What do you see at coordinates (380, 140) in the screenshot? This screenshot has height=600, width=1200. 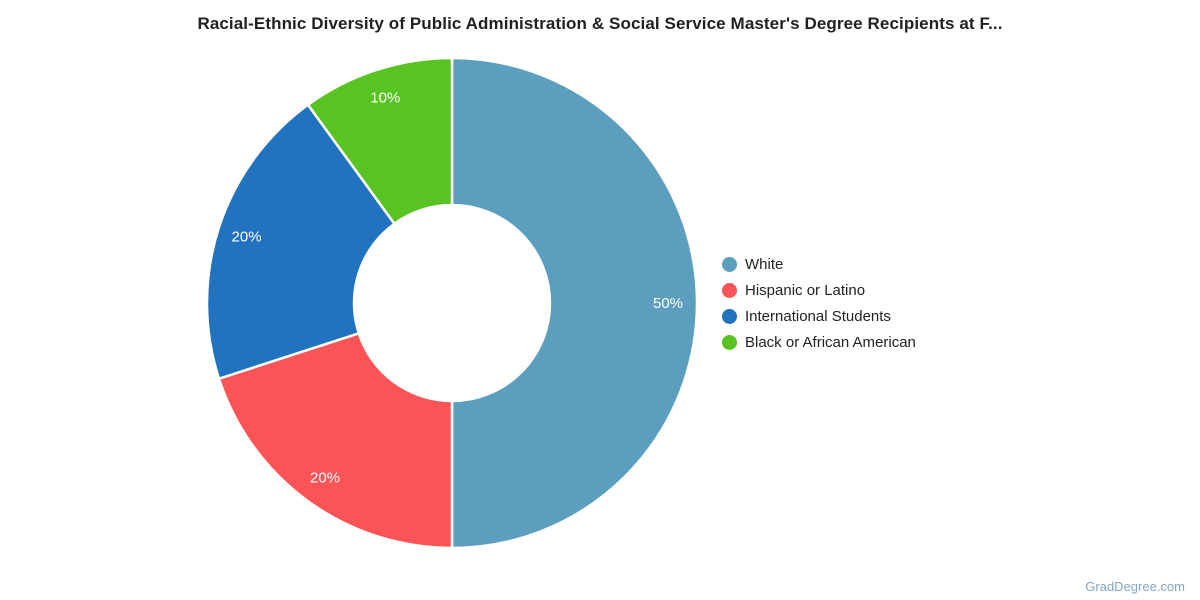 I see `pie-slice-black-or-african-american` at bounding box center [380, 140].